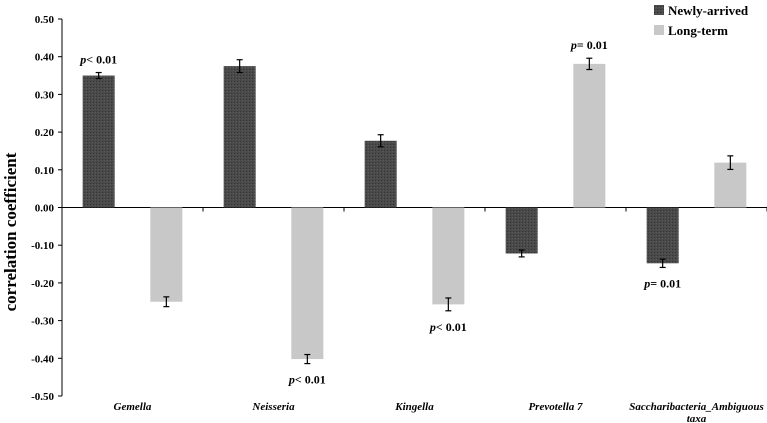 This screenshot has height=423, width=767. What do you see at coordinates (45, 133) in the screenshot?
I see `y-tick-label: 0.20` at bounding box center [45, 133].